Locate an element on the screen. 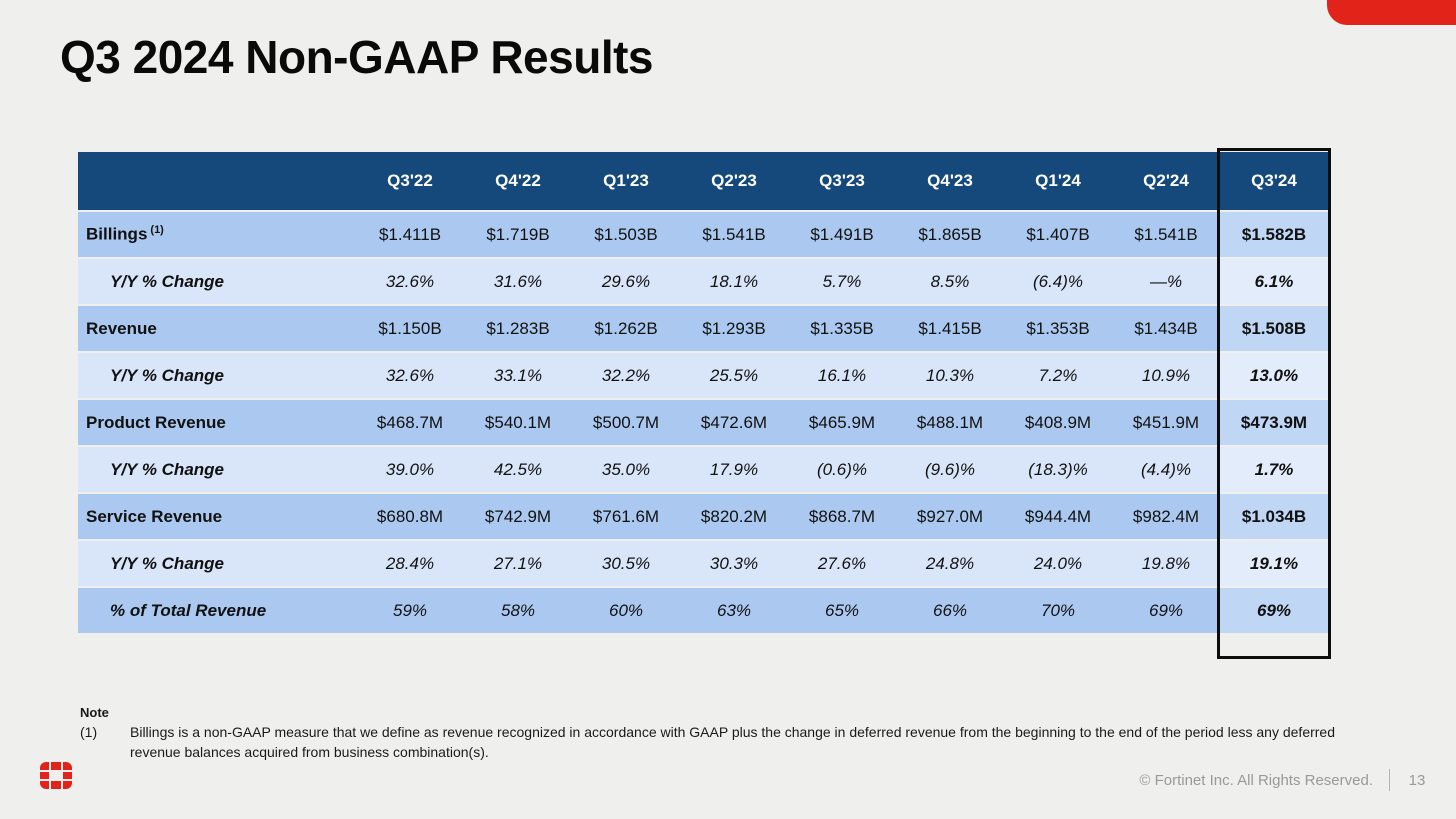 This screenshot has height=819, width=1456. table-cell: $982.4M is located at coordinates (1166, 517).